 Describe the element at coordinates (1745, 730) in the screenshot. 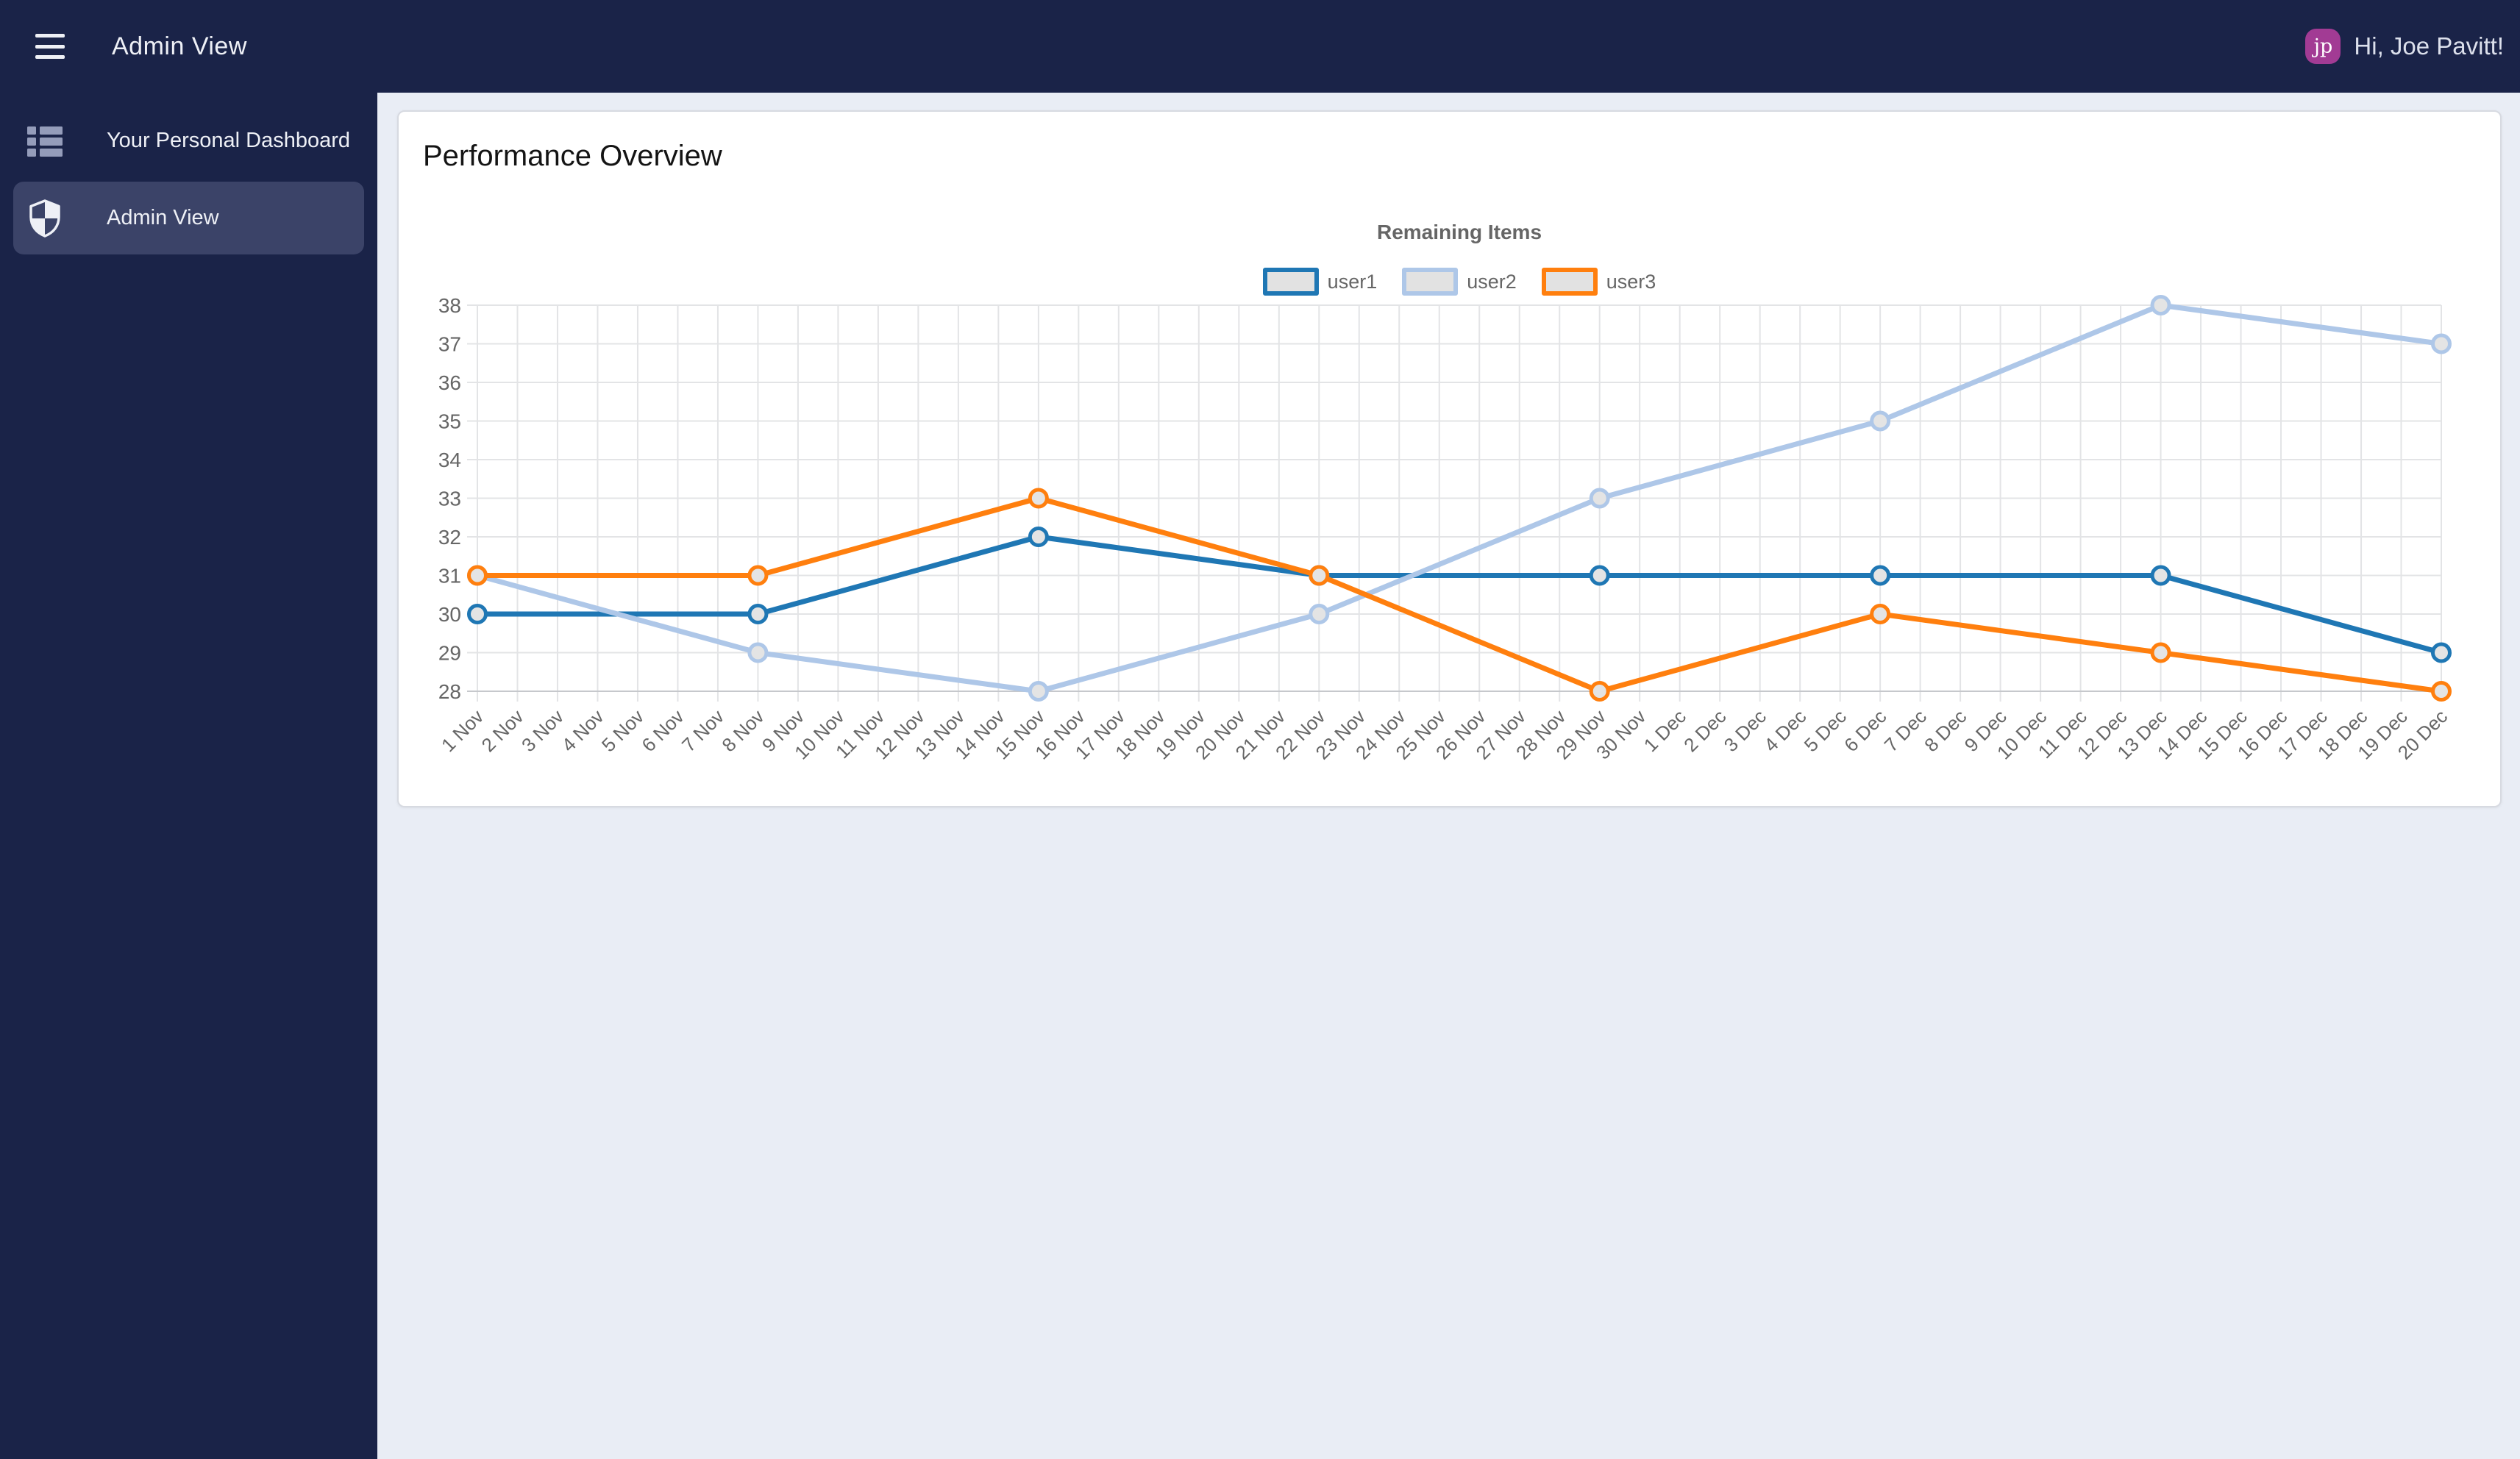

I see `svg-text: 3 Dec` at that location.